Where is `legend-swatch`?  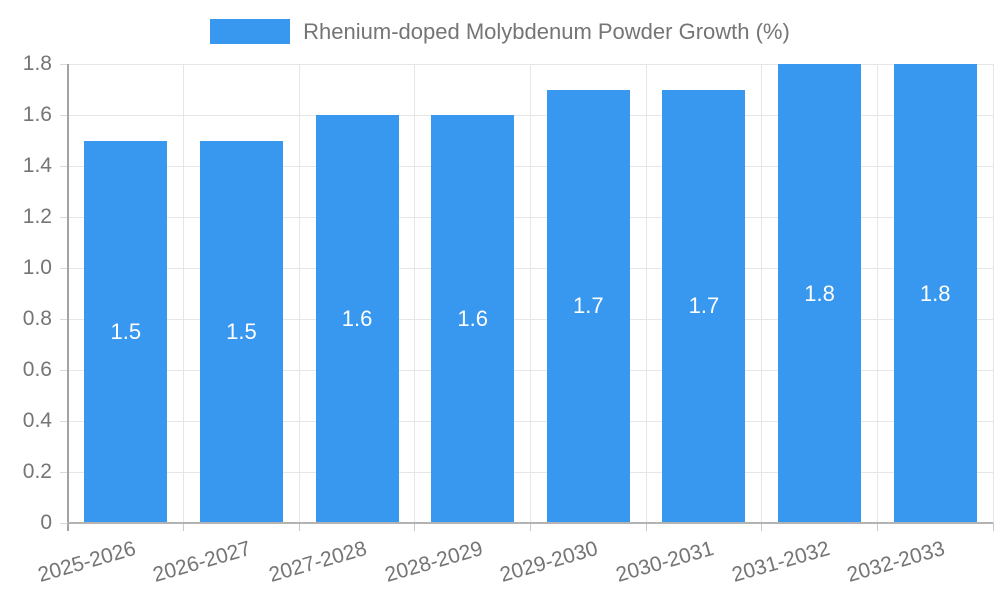
legend-swatch is located at coordinates (250, 31).